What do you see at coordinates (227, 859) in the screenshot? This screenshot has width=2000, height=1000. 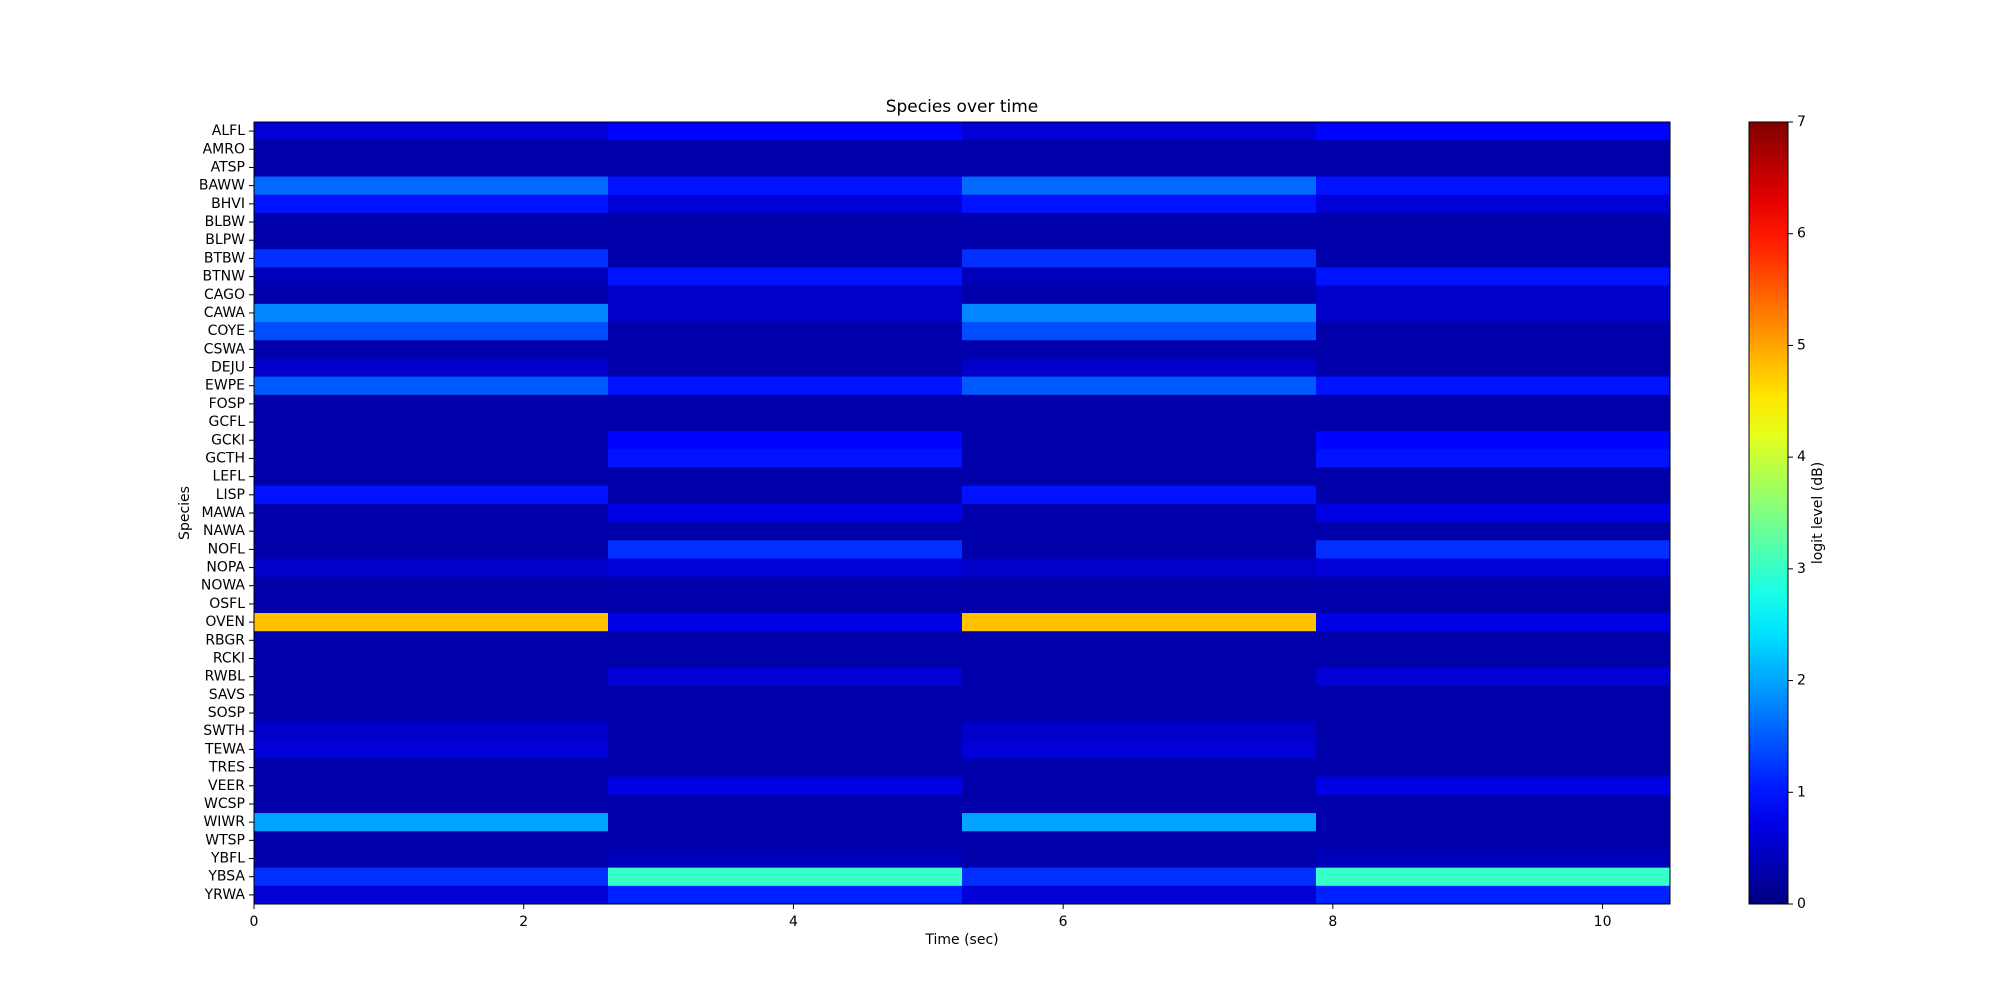 I see `y-tick-label: YBFL` at bounding box center [227, 859].